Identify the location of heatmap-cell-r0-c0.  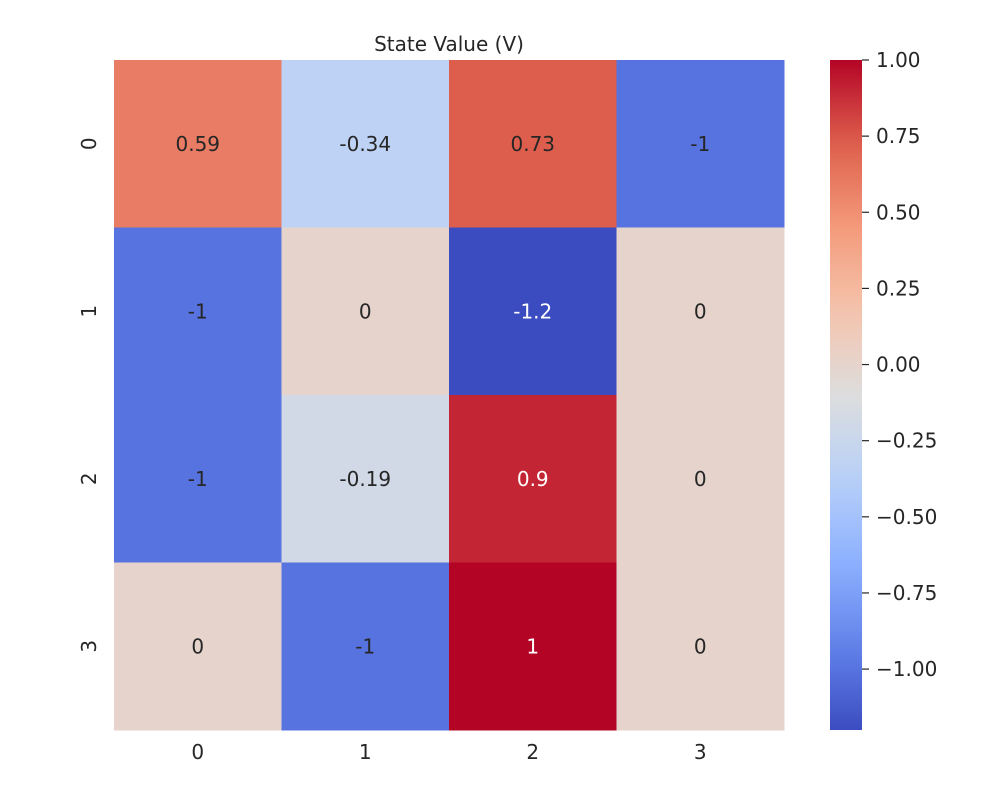
(198, 144).